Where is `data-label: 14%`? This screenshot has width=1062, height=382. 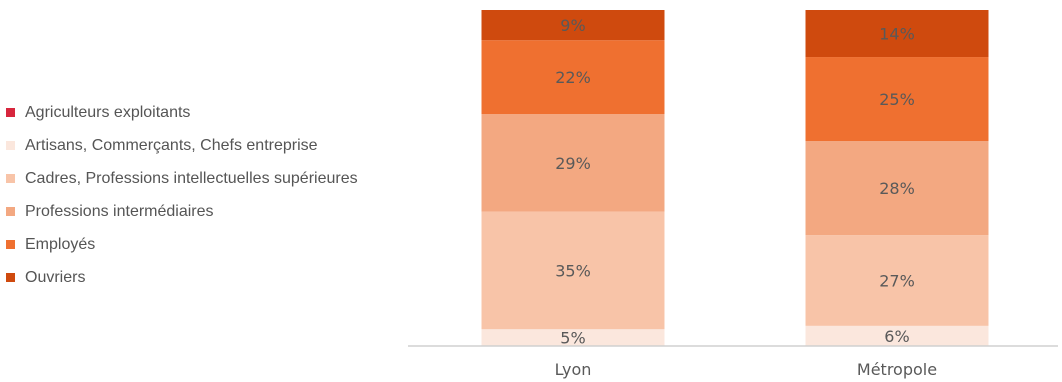
data-label: 14% is located at coordinates (897, 34).